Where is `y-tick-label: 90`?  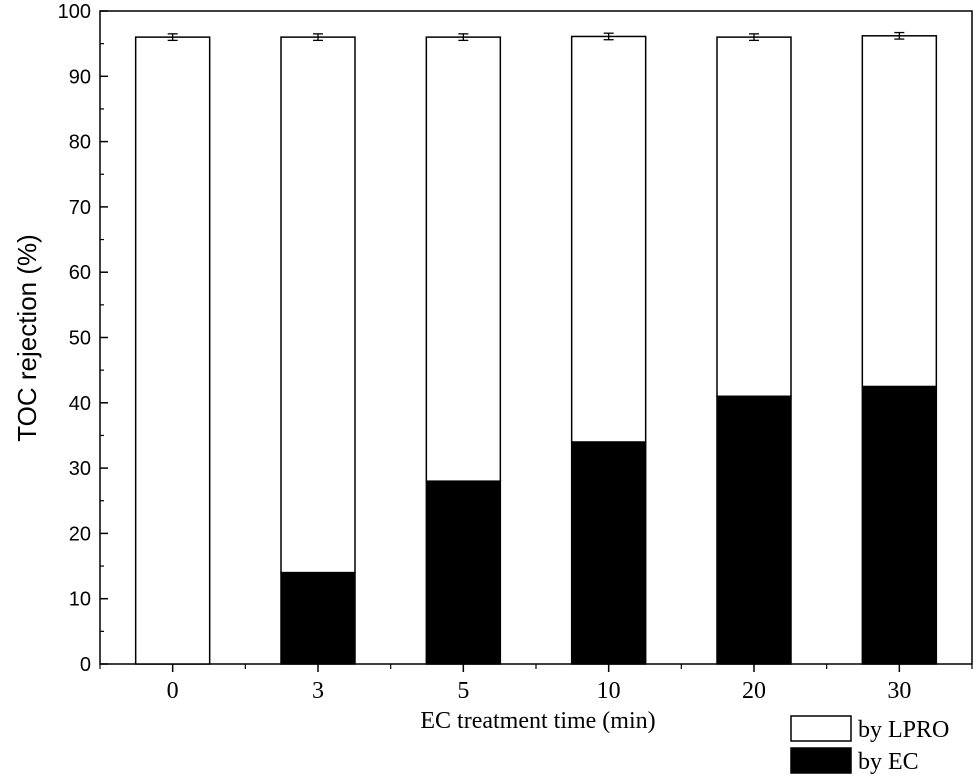 y-tick-label: 90 is located at coordinates (80, 77).